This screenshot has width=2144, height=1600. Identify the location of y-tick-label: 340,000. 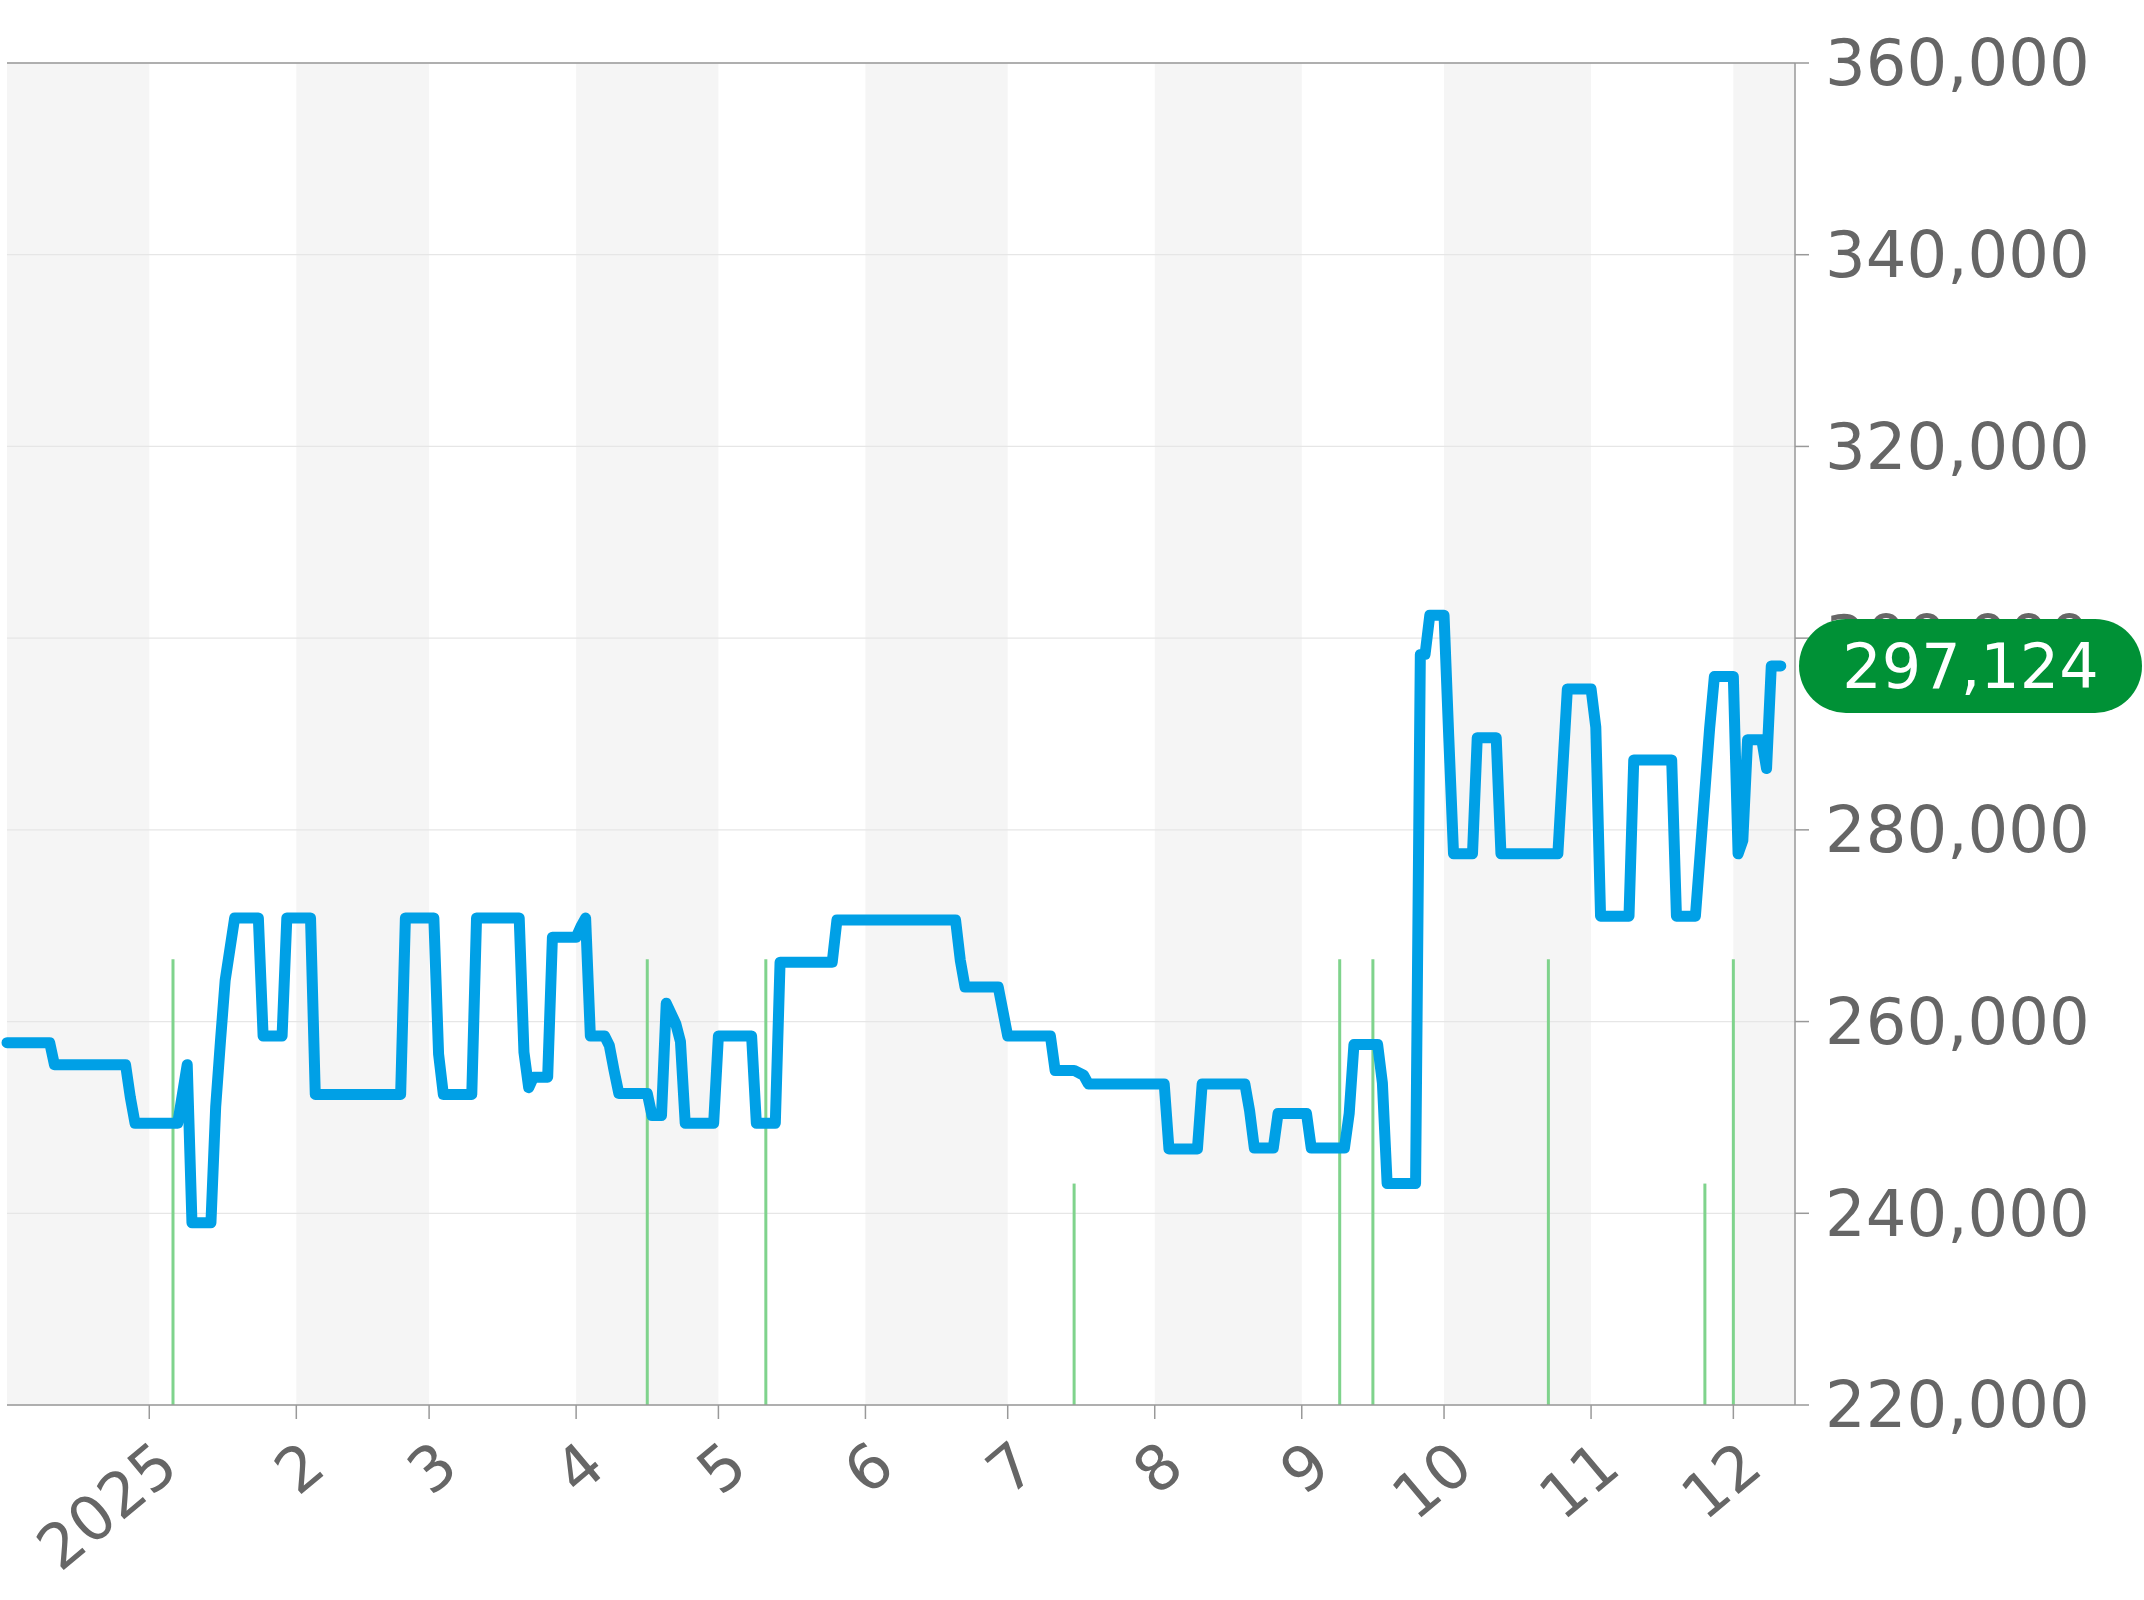
(1957, 255).